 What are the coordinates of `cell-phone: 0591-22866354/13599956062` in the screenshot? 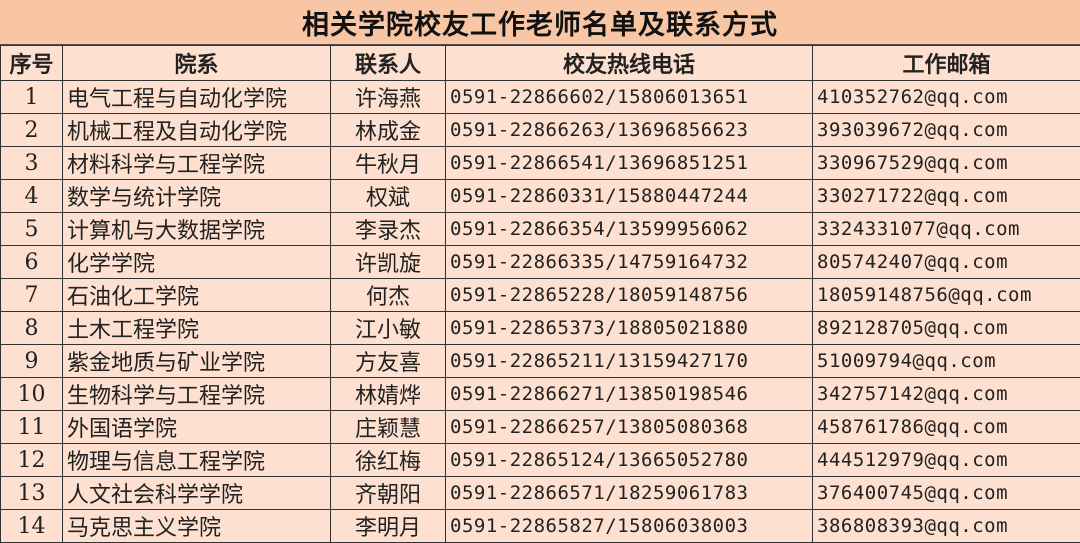 It's located at (629, 229).